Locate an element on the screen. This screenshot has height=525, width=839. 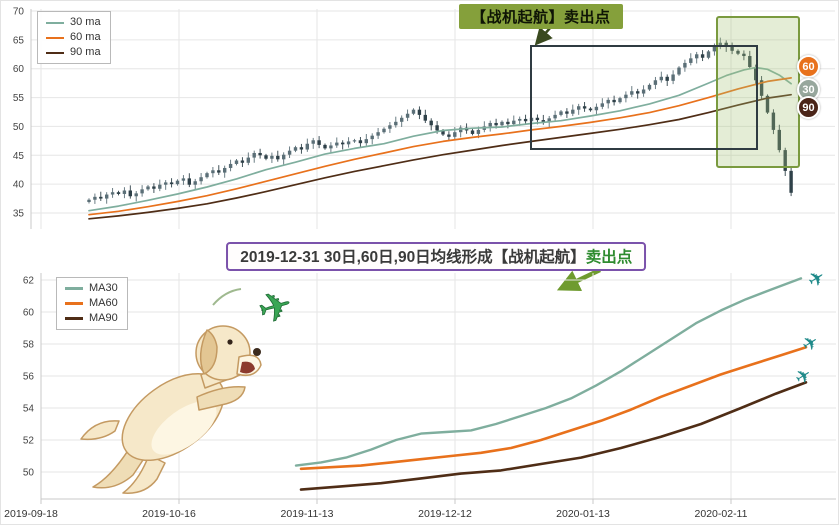
svg-text: 58 is located at coordinates (29, 345).